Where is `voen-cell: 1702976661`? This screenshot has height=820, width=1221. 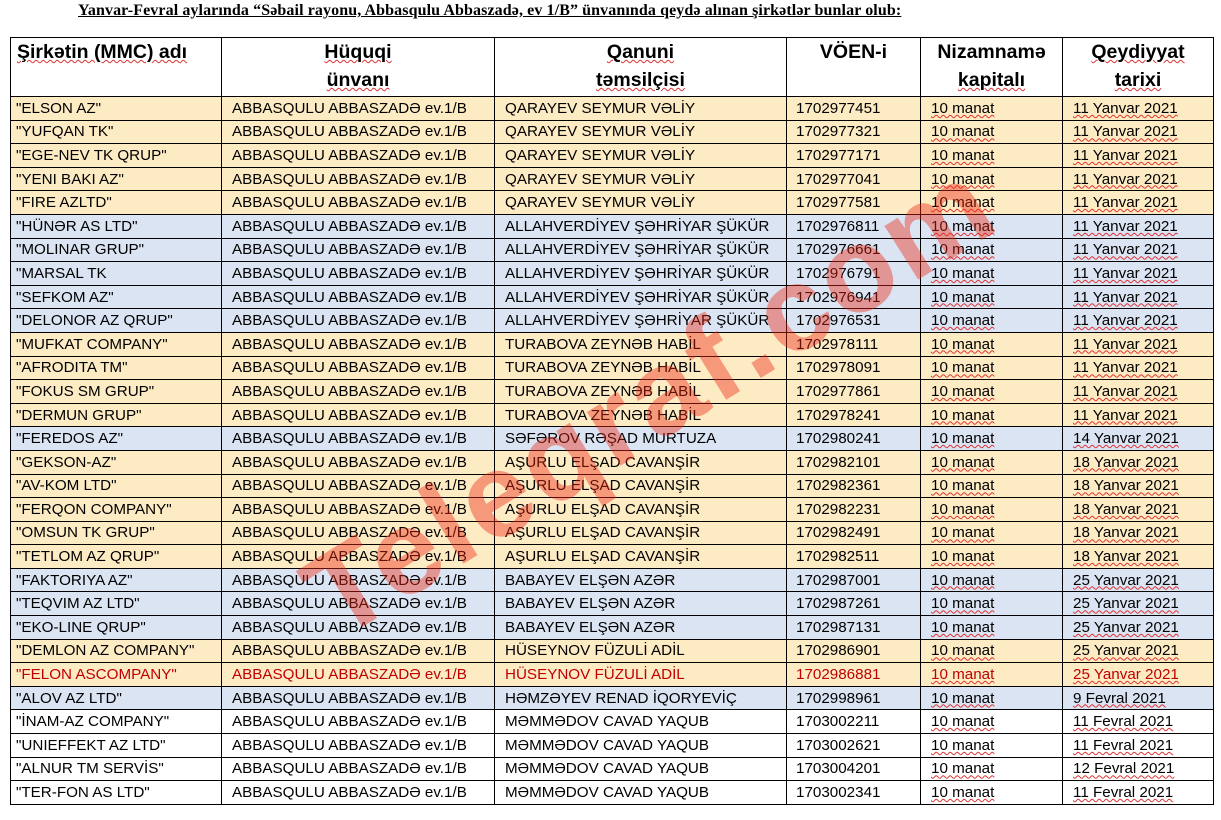 voen-cell: 1702976661 is located at coordinates (853, 250).